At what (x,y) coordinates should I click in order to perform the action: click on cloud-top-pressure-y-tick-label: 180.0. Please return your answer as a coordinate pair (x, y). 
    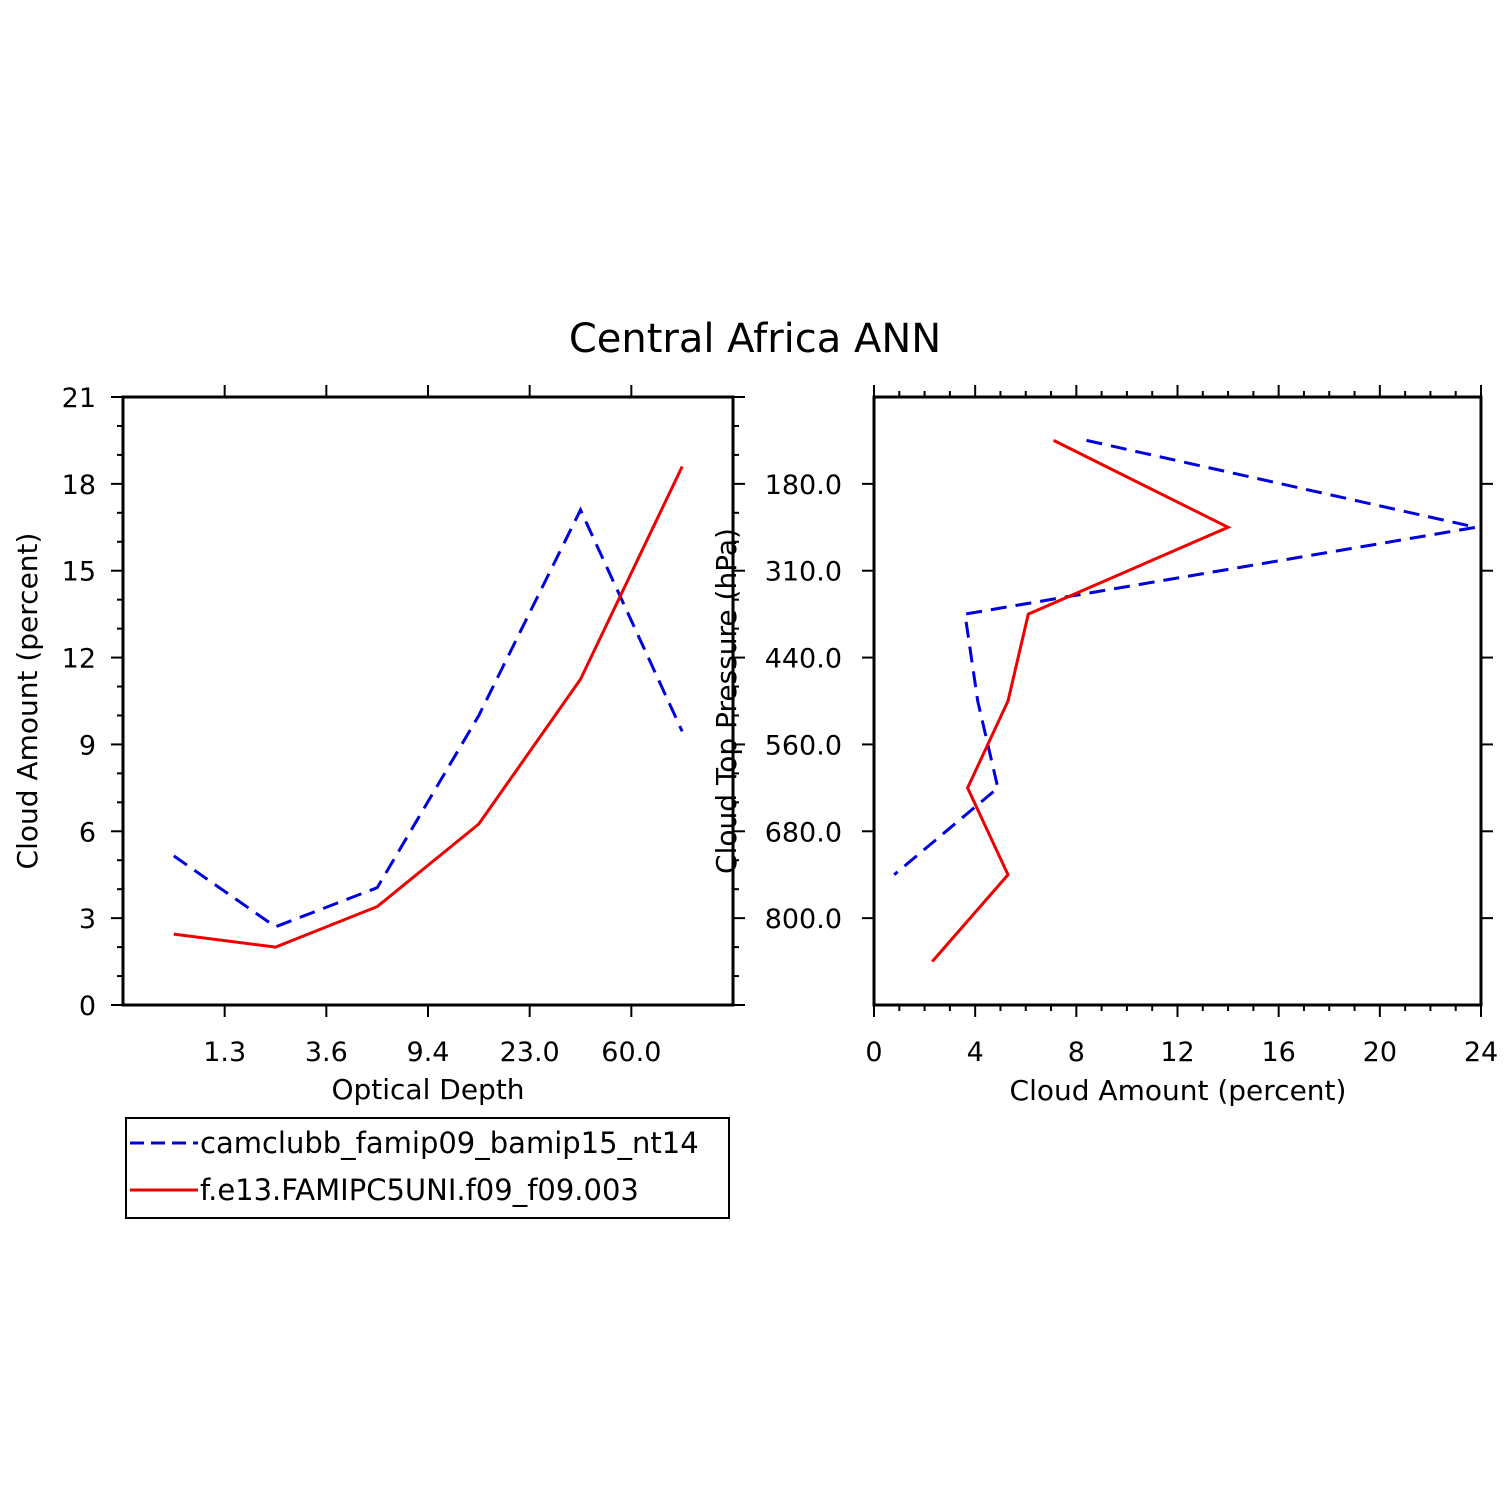
    Looking at the image, I should click on (803, 485).